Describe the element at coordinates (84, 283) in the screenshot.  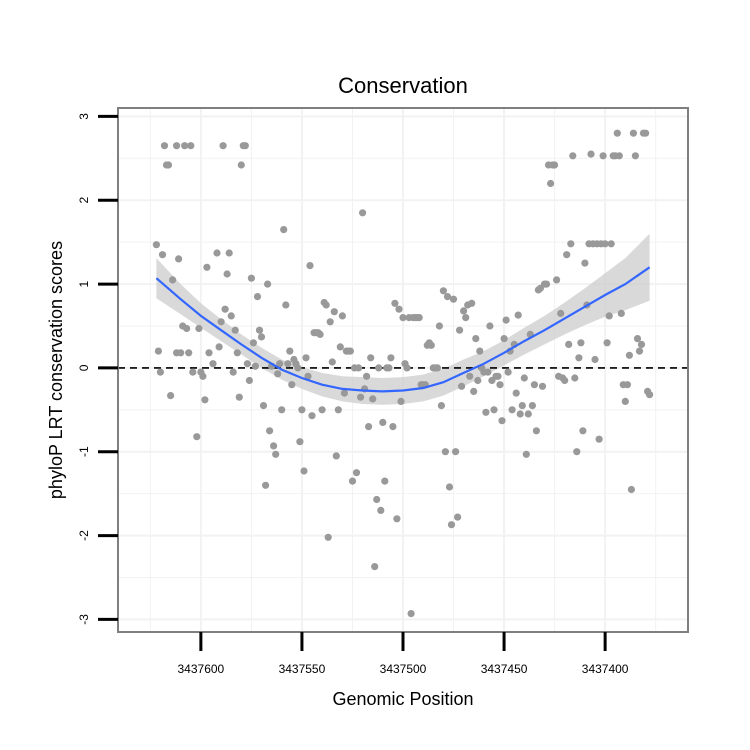
I see `y-tick-label: 1` at that location.